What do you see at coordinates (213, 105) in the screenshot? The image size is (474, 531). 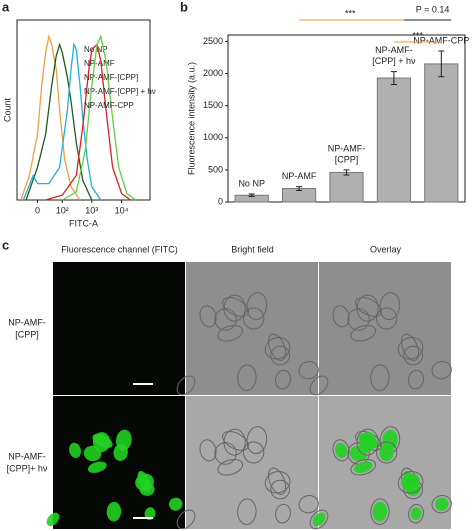 I see `y-tick-label: 1500` at bounding box center [213, 105].